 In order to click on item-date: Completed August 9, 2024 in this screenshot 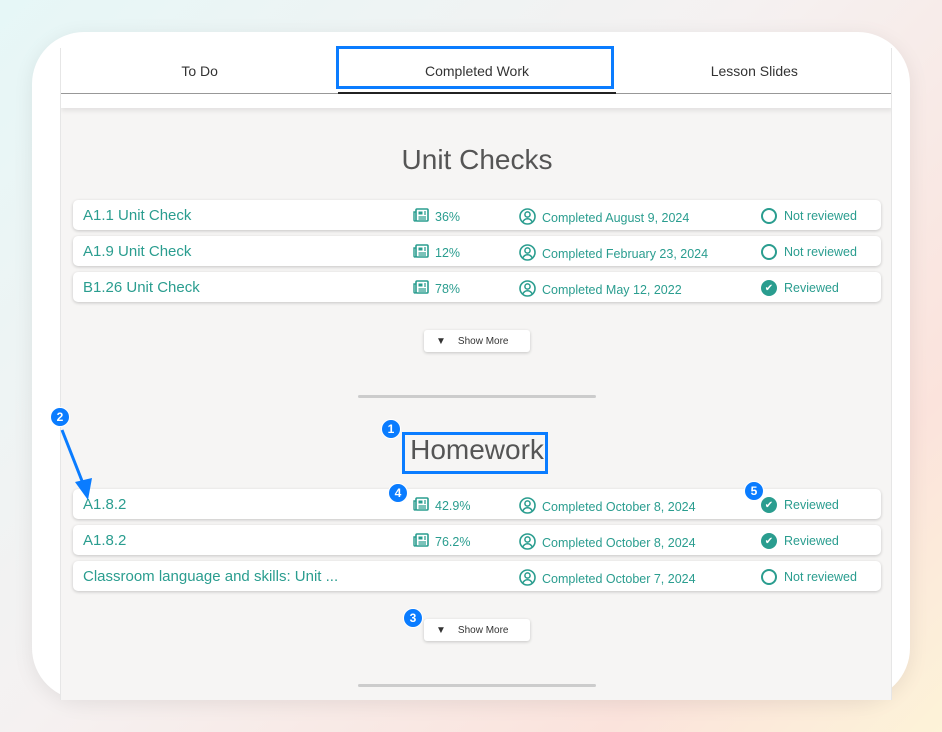, I will do `click(616, 218)`.